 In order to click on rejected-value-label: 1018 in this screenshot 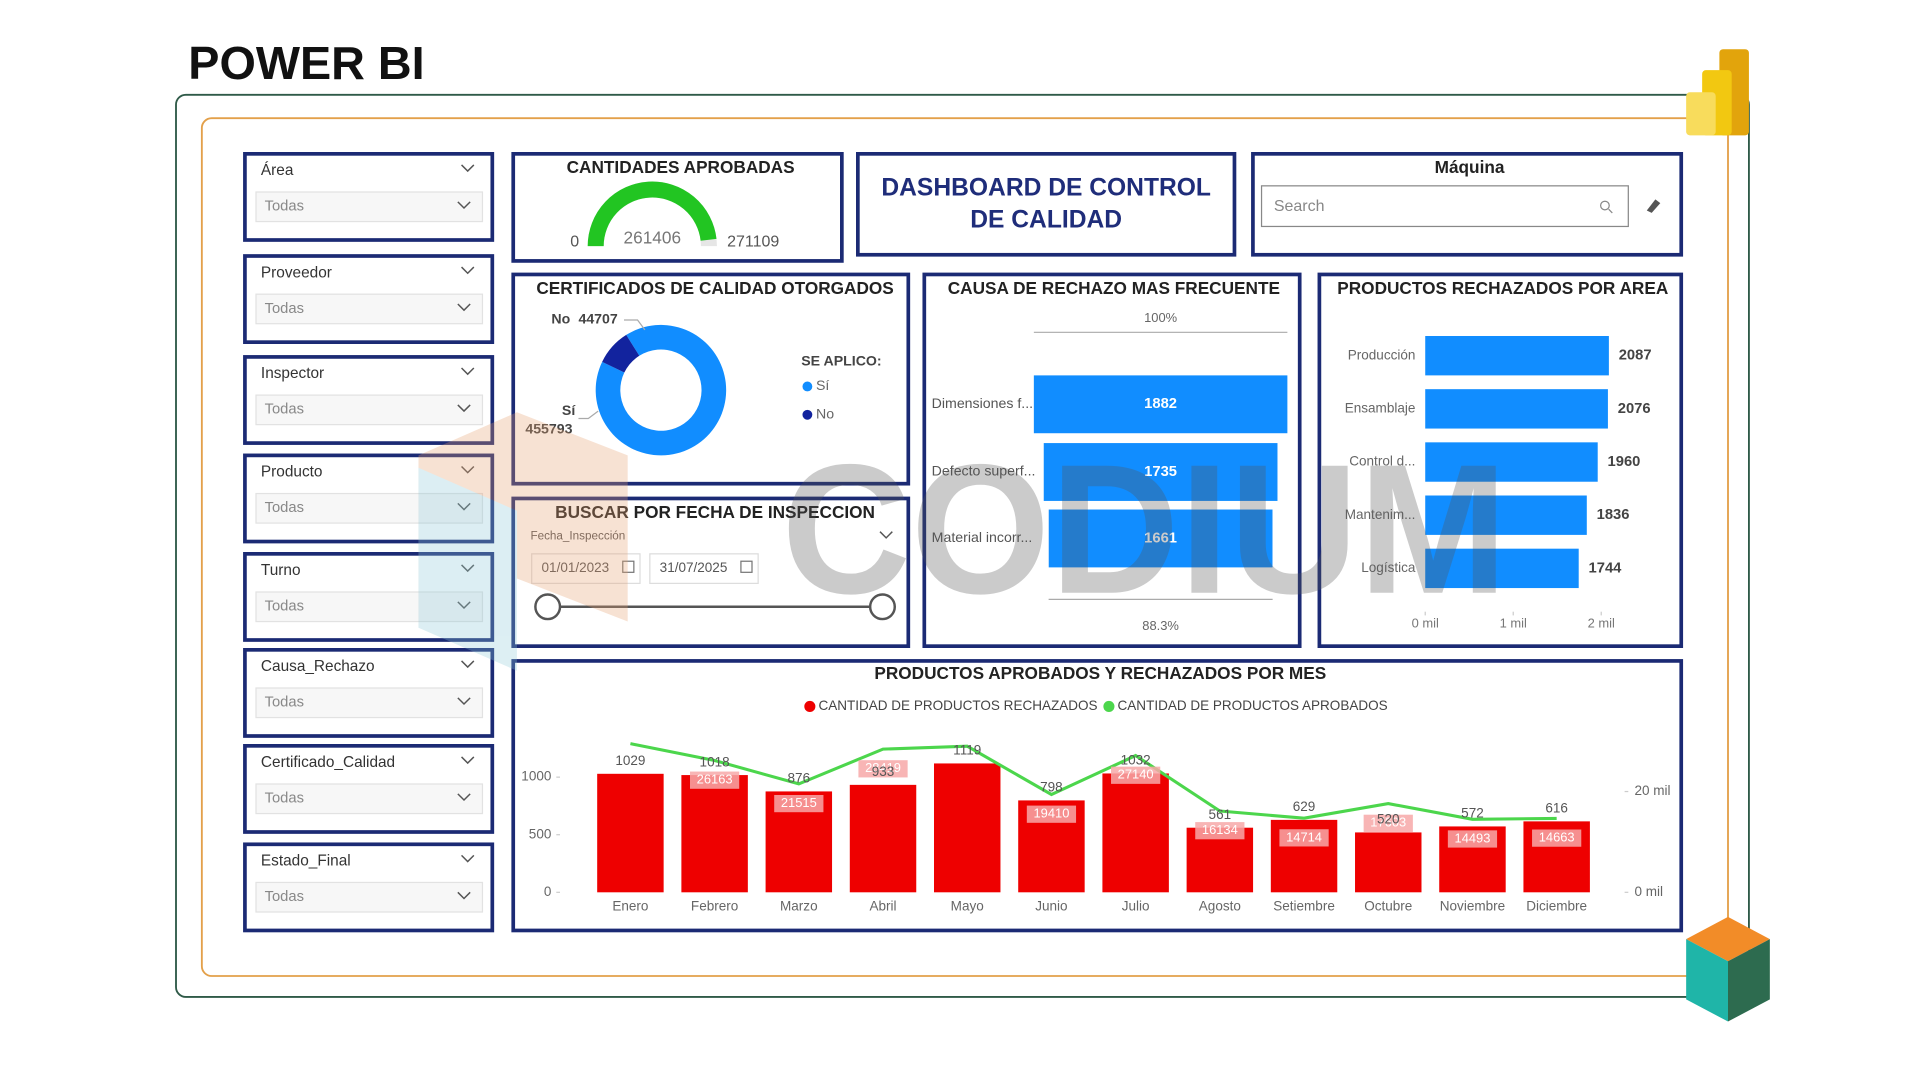, I will do `click(715, 761)`.